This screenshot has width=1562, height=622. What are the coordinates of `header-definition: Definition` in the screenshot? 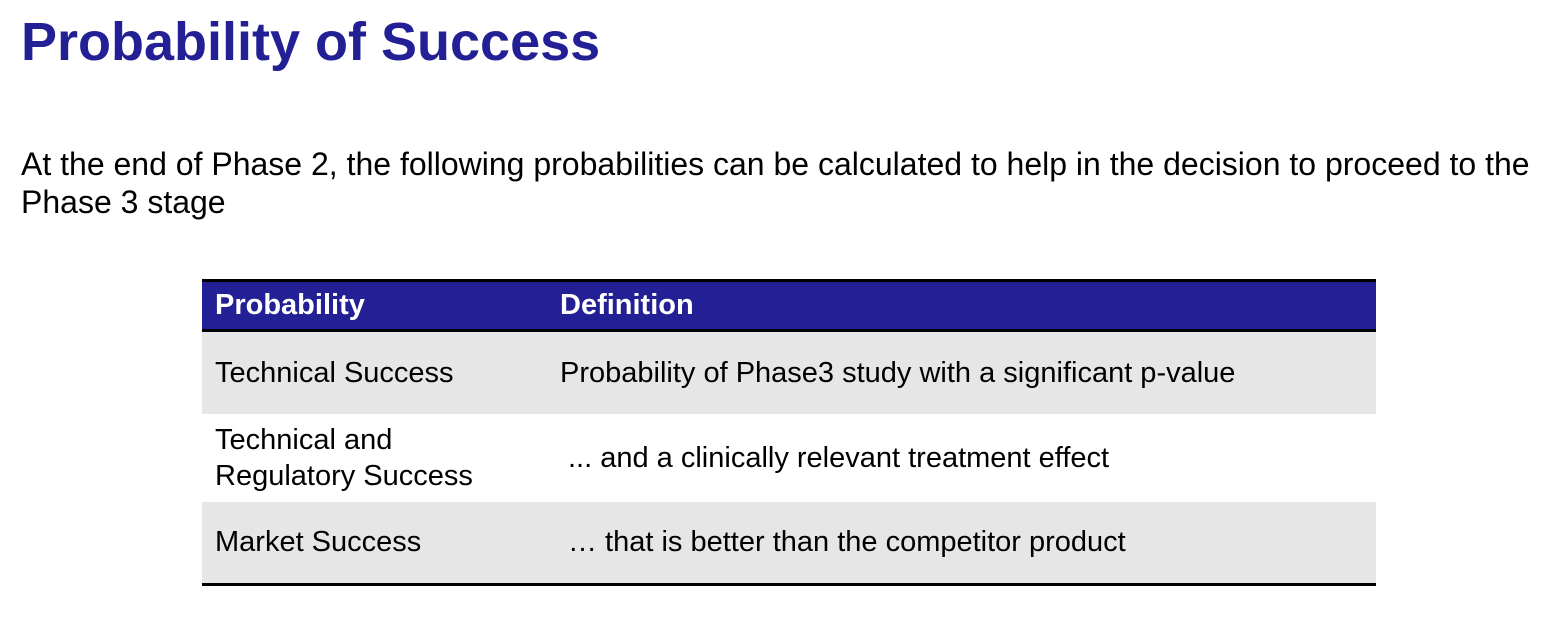 It's located at (627, 305).